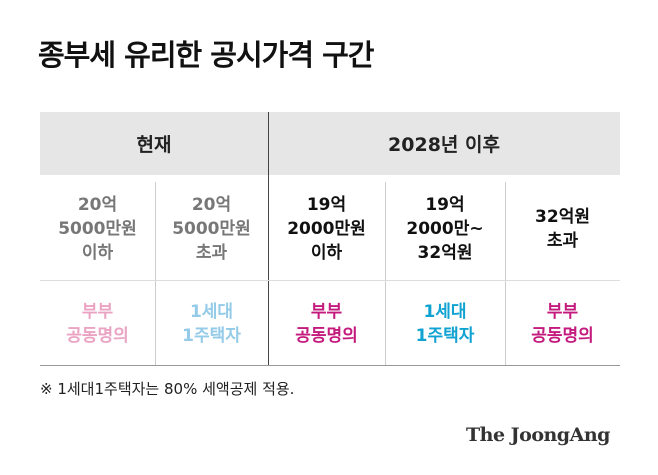 The width and height of the screenshot is (658, 475). Describe the element at coordinates (444, 145) in the screenshot. I see `group-header: 2028년 이후` at that location.